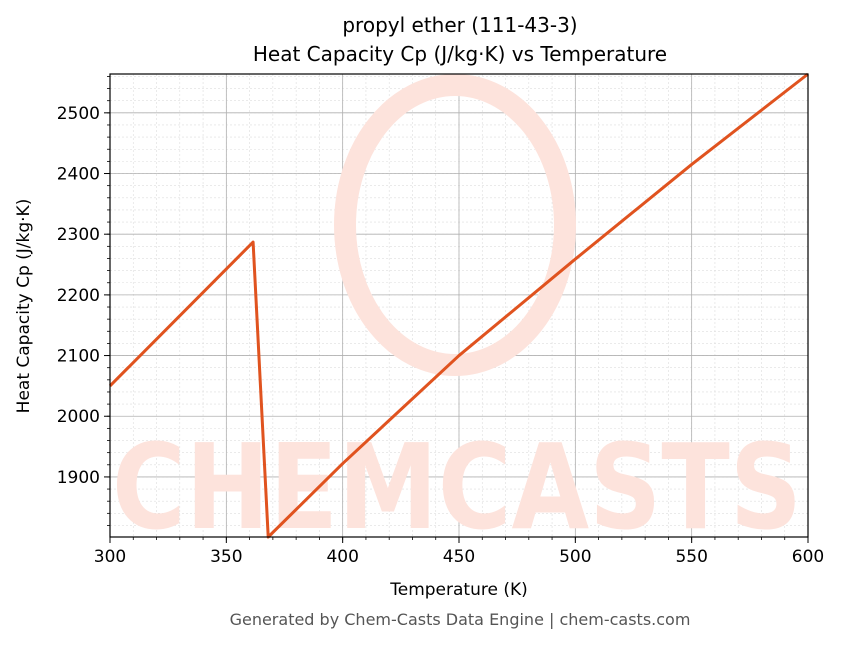  I want to click on x-tick-label: 300, so click(110, 557).